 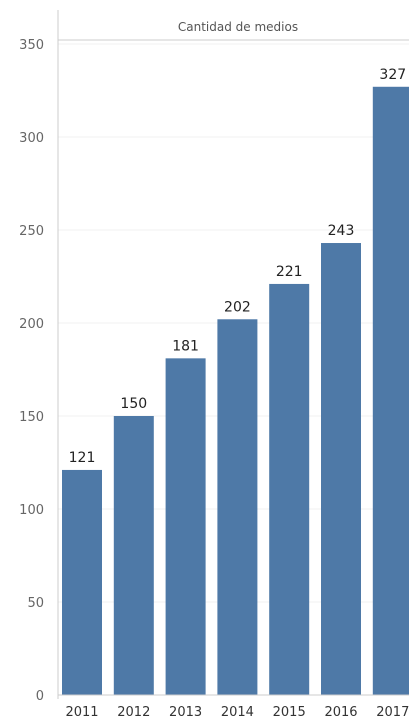 What do you see at coordinates (40, 696) in the screenshot?
I see `y-tick-label: 0` at bounding box center [40, 696].